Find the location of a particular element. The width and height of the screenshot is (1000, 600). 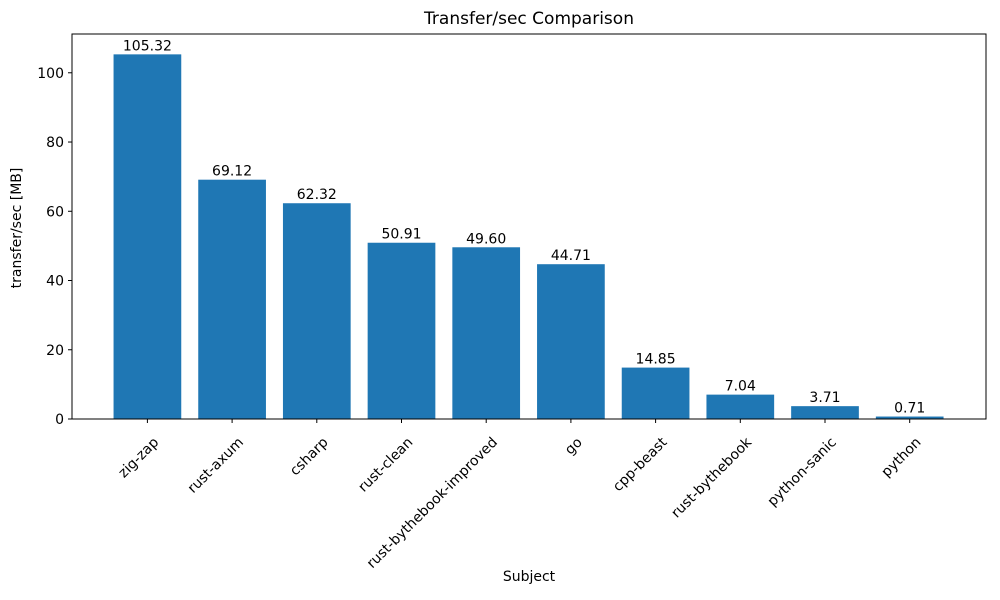

x-tick-label: csharp is located at coordinates (309, 456).